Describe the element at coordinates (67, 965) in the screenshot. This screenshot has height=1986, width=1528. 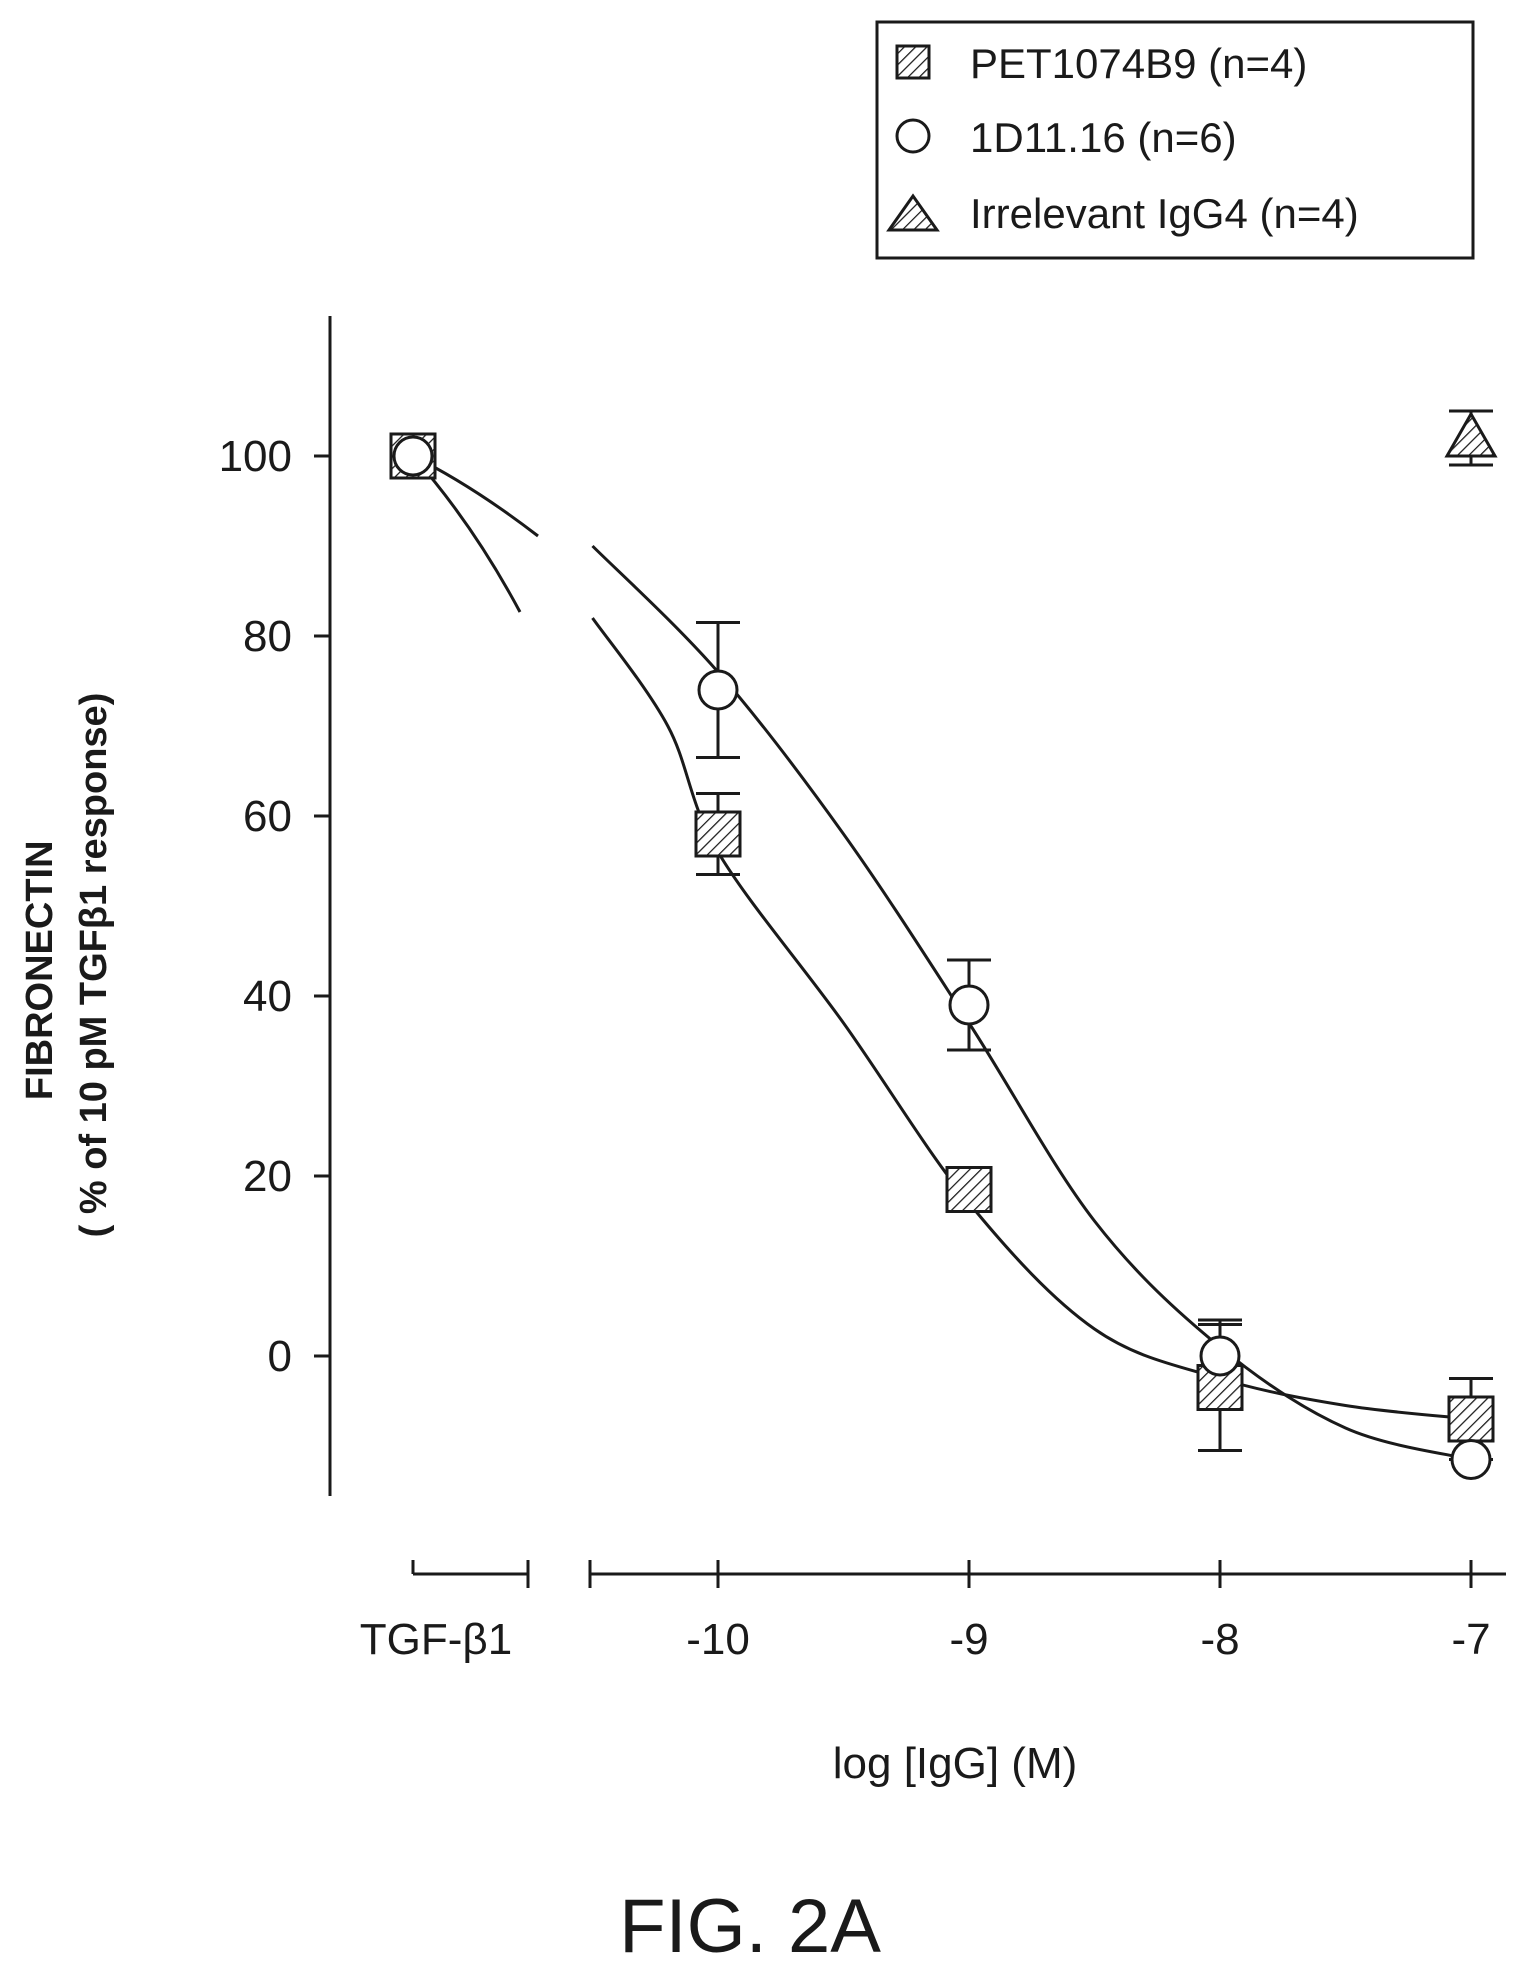
I see `y-axis-title: FIBRONECTIN ( % of 10 pM TGFβ1 response)` at that location.